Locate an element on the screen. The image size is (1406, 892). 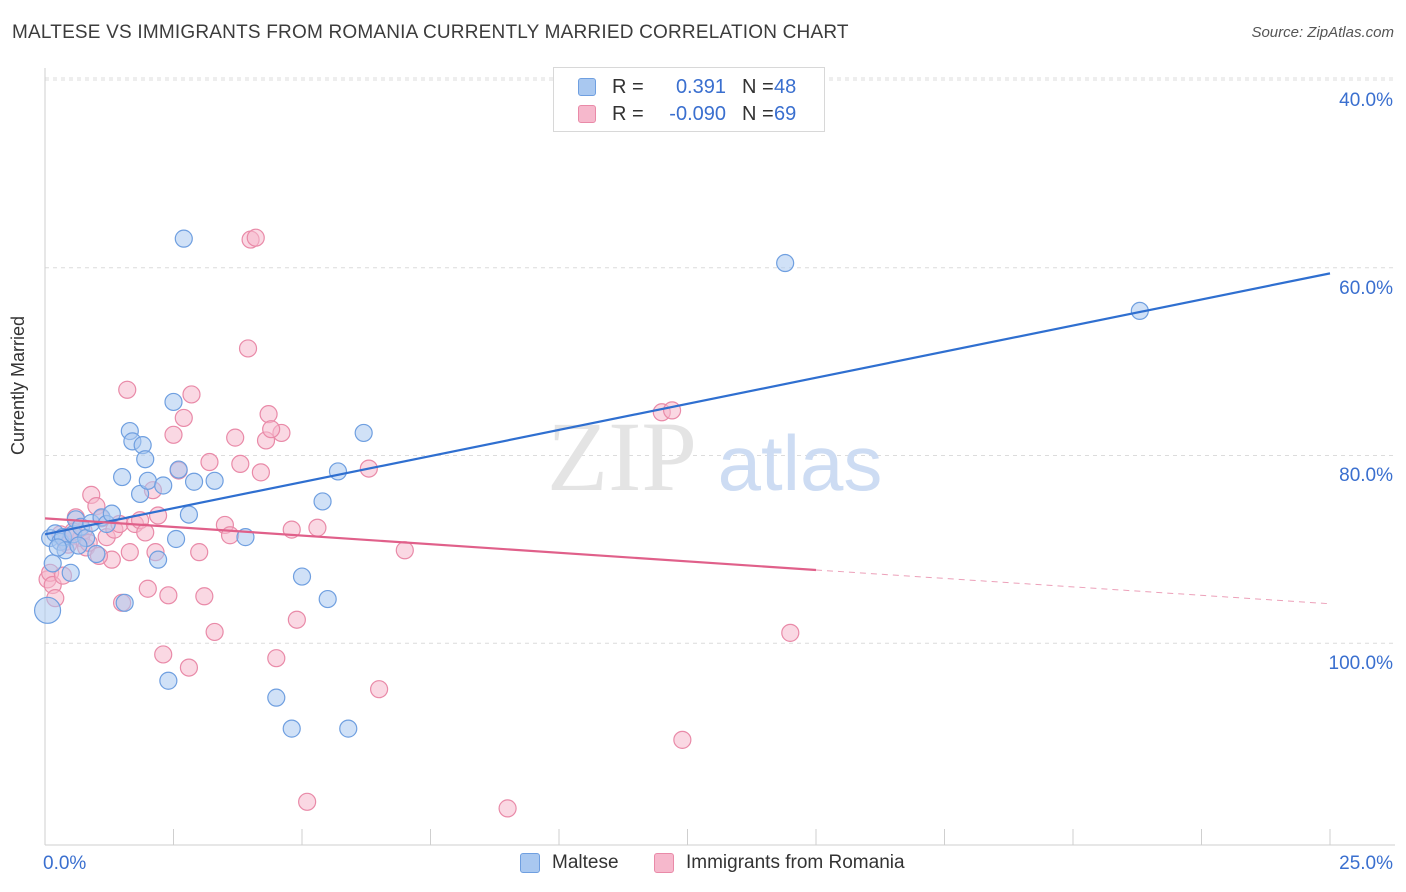
y-tick-label: 80.0% is located at coordinates (1366, 476).